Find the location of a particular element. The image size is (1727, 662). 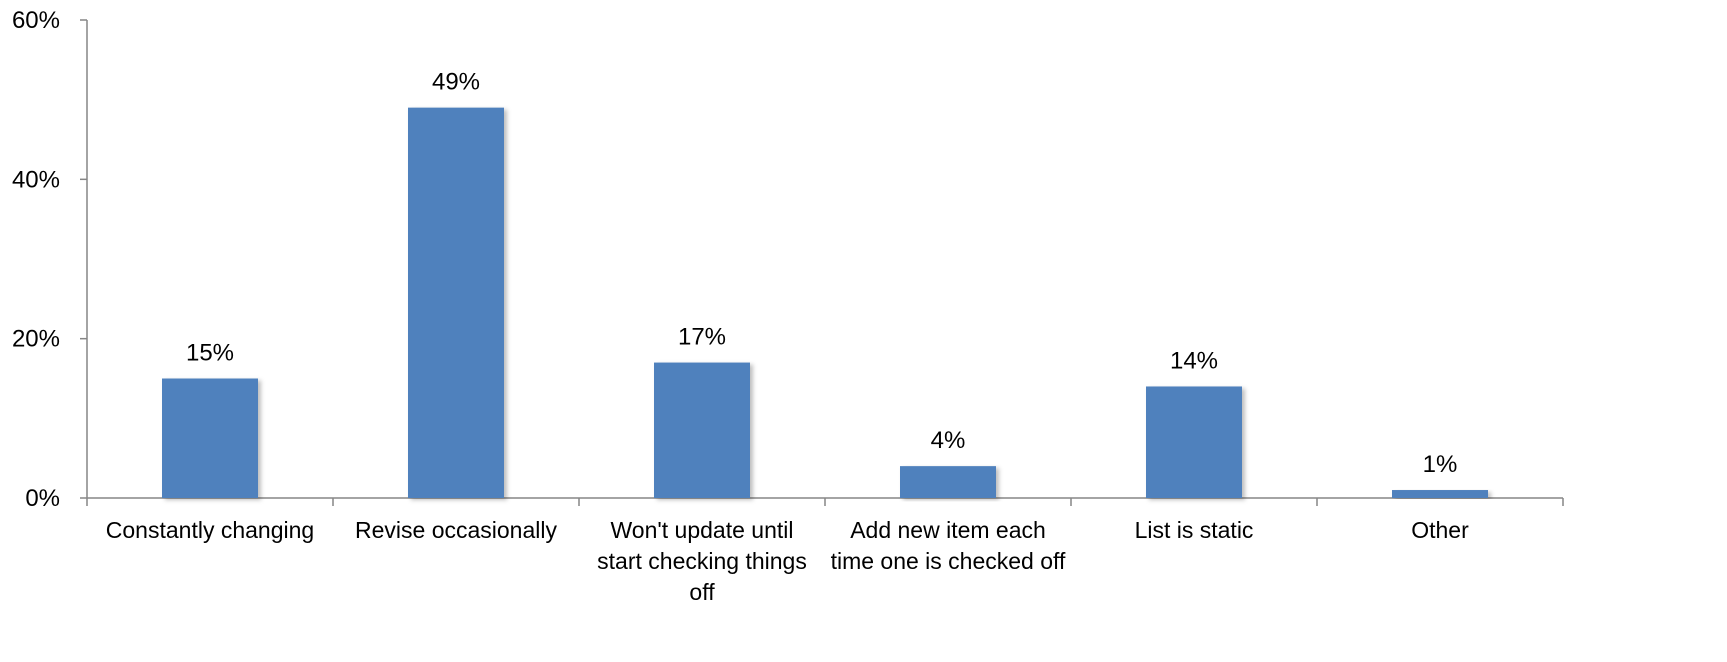

x-tick-label-line: Other is located at coordinates (1440, 530).